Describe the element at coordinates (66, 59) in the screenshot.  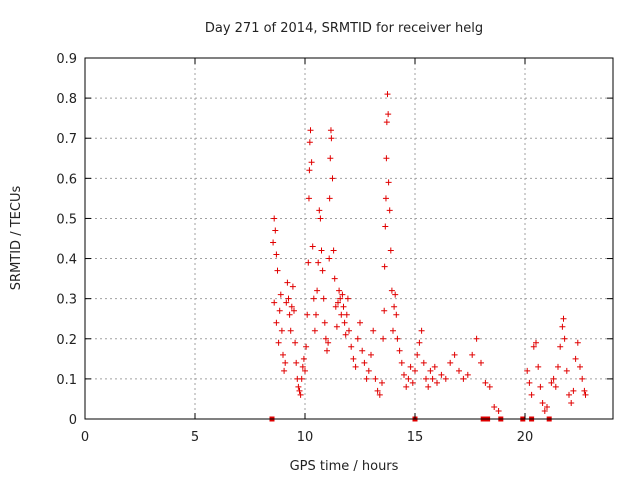
I see `y-tick-label: 0.9` at that location.